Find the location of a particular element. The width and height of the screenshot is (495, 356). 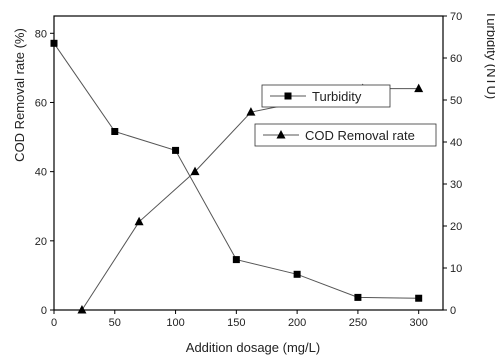

legend-label: Turbidity is located at coordinates (337, 96).